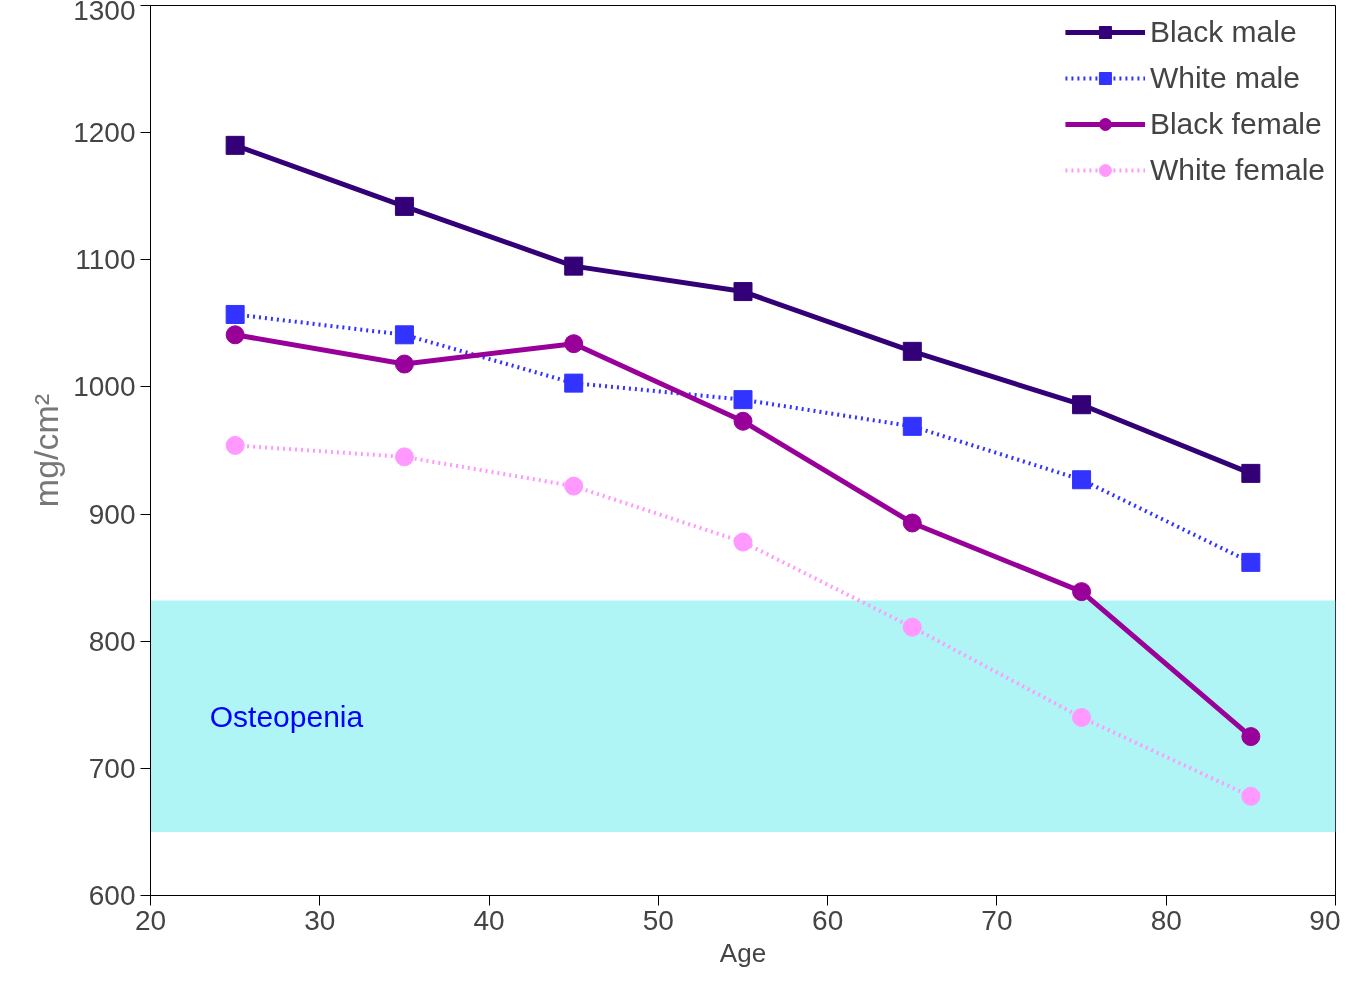 Image resolution: width=1357 pixels, height=983 pixels. What do you see at coordinates (112, 514) in the screenshot?
I see `y-tick-label: 900` at bounding box center [112, 514].